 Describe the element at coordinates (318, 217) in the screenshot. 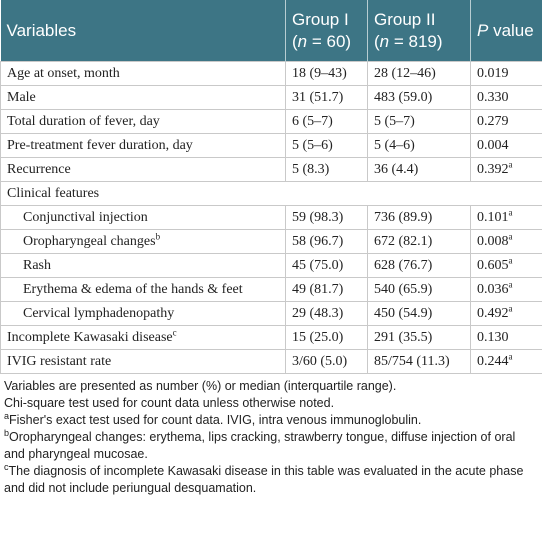

I see `cell-text: 59 (98.3)` at that location.